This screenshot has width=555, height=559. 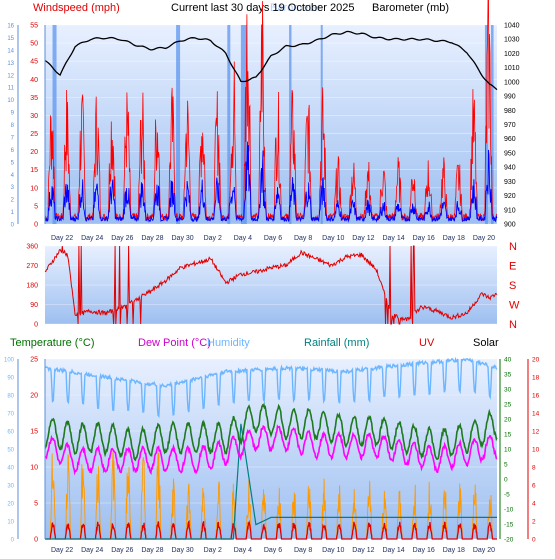 What do you see at coordinates (213, 238) in the screenshot?
I see `x-axis-label: Day 2` at bounding box center [213, 238].